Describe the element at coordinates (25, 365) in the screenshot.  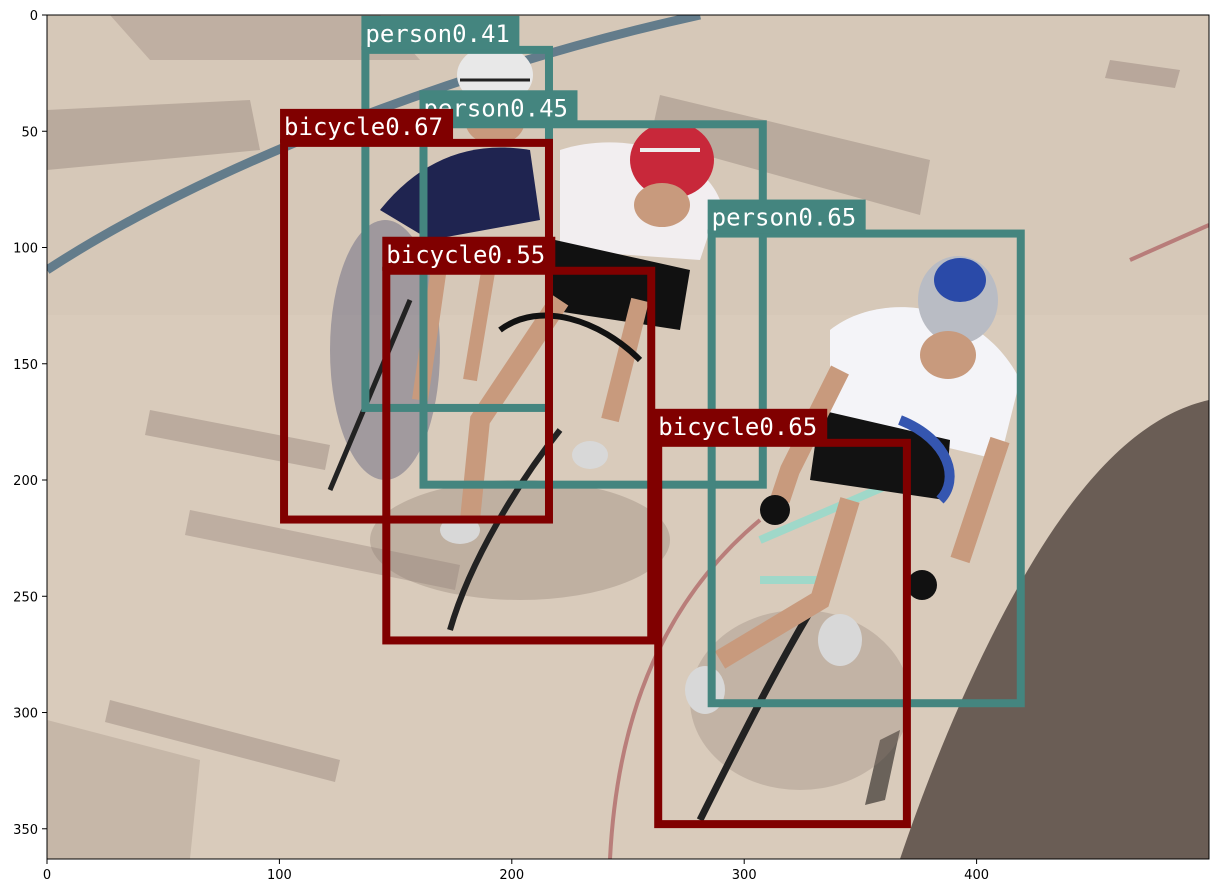
I see `y-tick-label: 150` at that location.